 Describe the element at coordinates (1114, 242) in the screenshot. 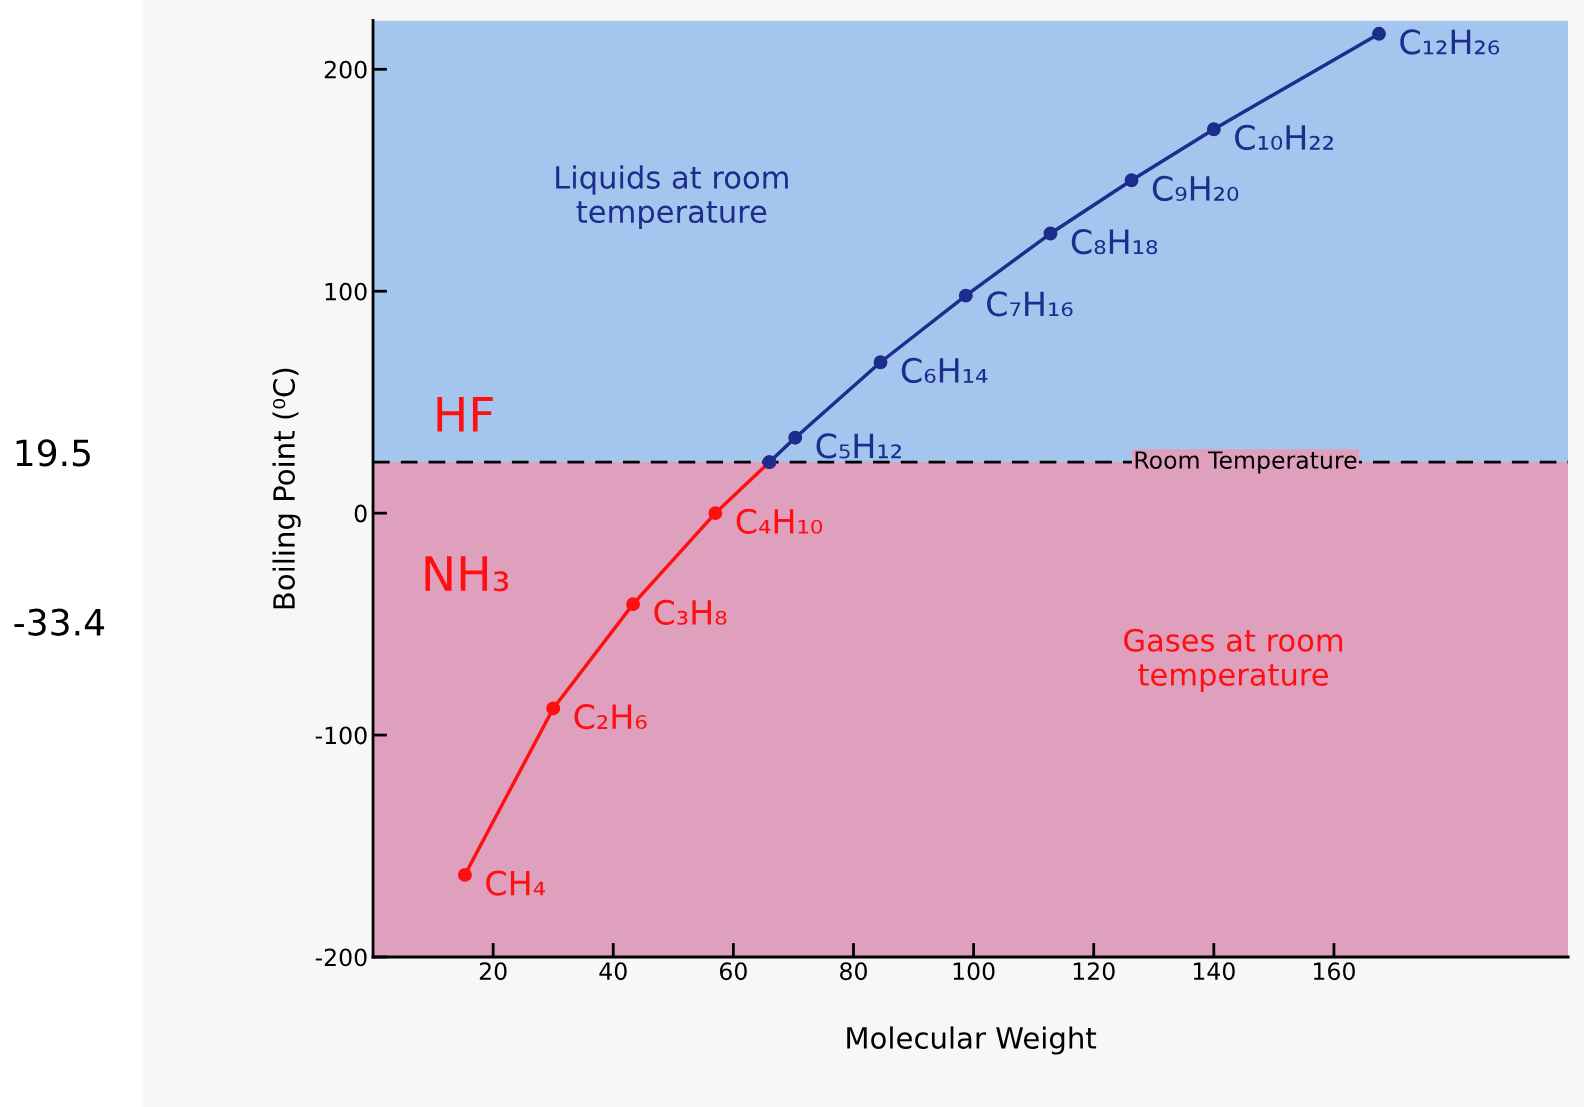

I see `data-label: C₈H₁₈` at that location.